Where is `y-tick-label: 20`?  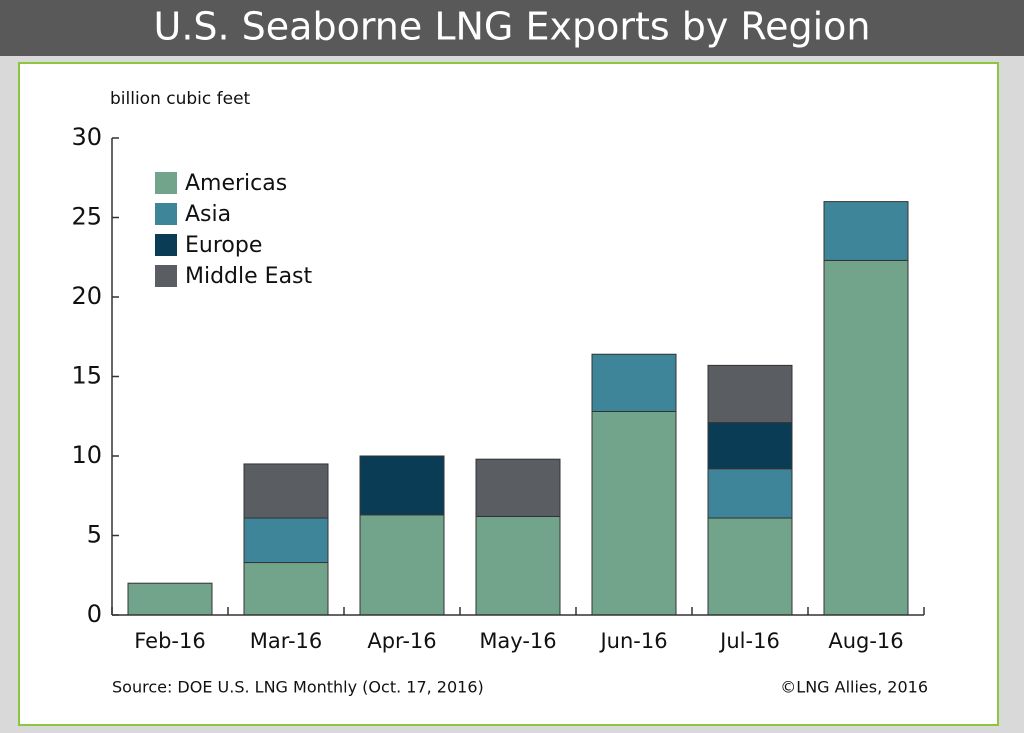 y-tick-label: 20 is located at coordinates (86, 296).